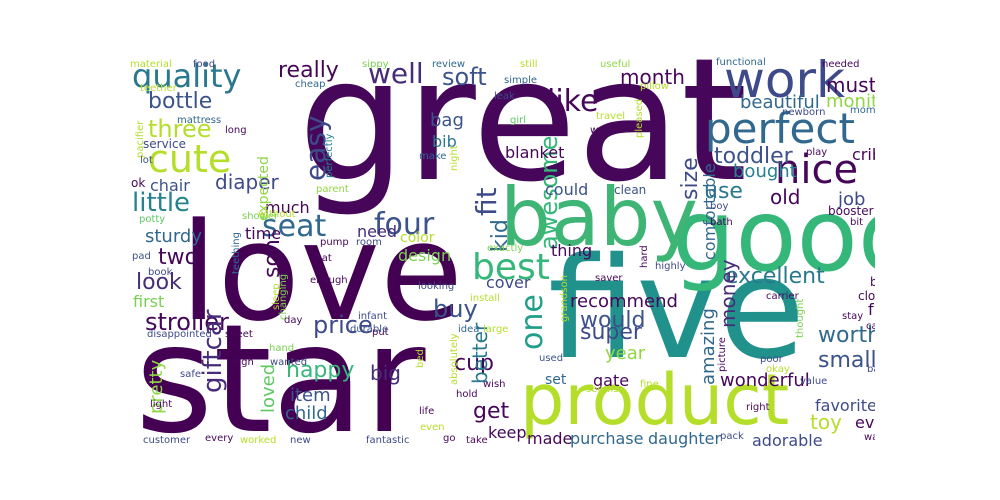  I want to click on word-diaper: diaper, so click(247, 182).